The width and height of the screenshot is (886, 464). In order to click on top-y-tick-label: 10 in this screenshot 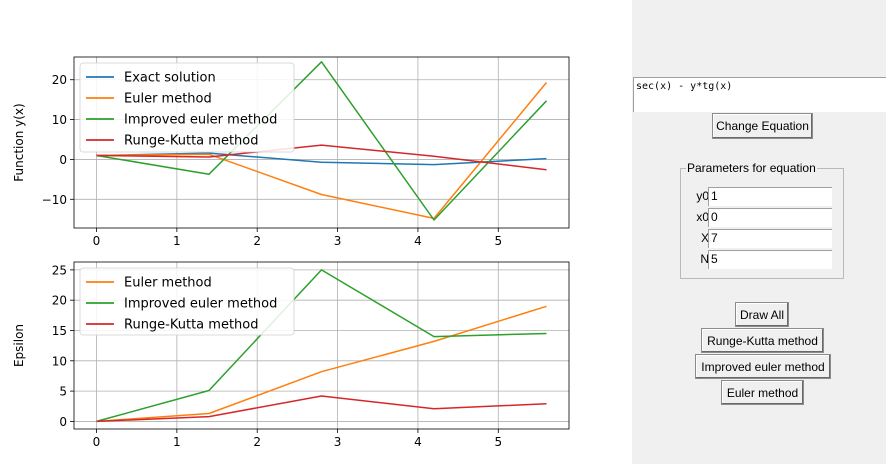, I will do `click(59, 120)`.